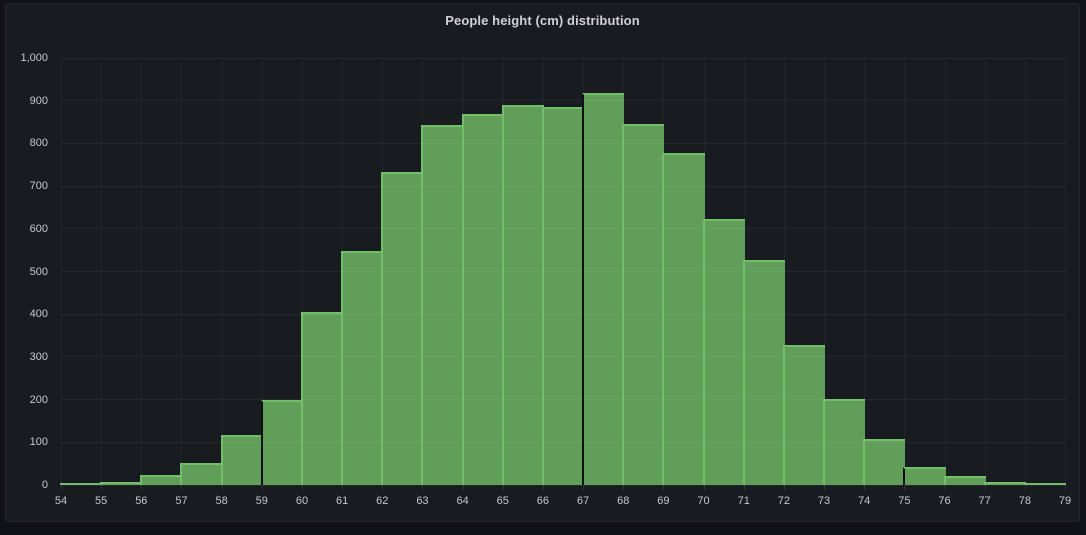 The height and width of the screenshot is (535, 1086). What do you see at coordinates (984, 501) in the screenshot?
I see `x-axis-tick-label: 77` at bounding box center [984, 501].